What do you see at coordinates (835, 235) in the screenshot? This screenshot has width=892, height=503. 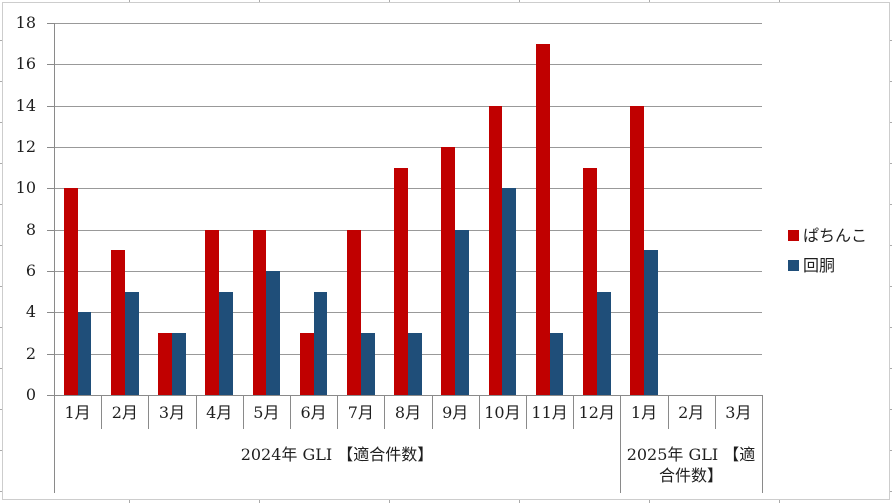 I see `legend-label: ぱちんこ` at bounding box center [835, 235].